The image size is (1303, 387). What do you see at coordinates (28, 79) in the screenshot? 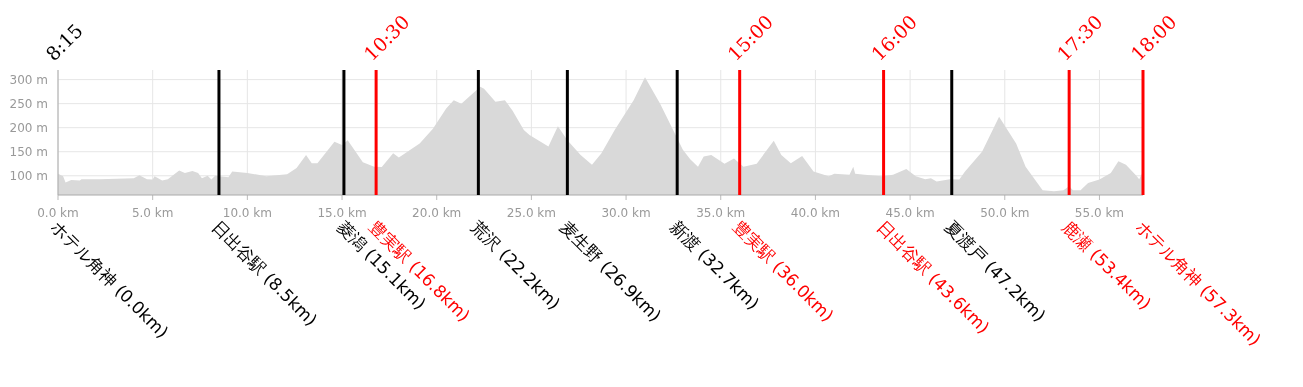
I see `y-tick-label: 300 m` at bounding box center [28, 79].